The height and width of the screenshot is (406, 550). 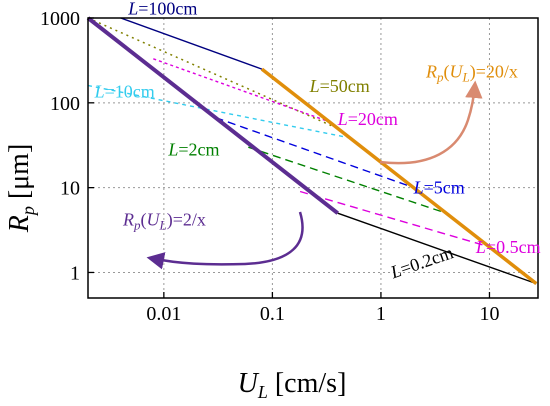 I want to click on annotation-L10: L=10cm, so click(x=124, y=92).